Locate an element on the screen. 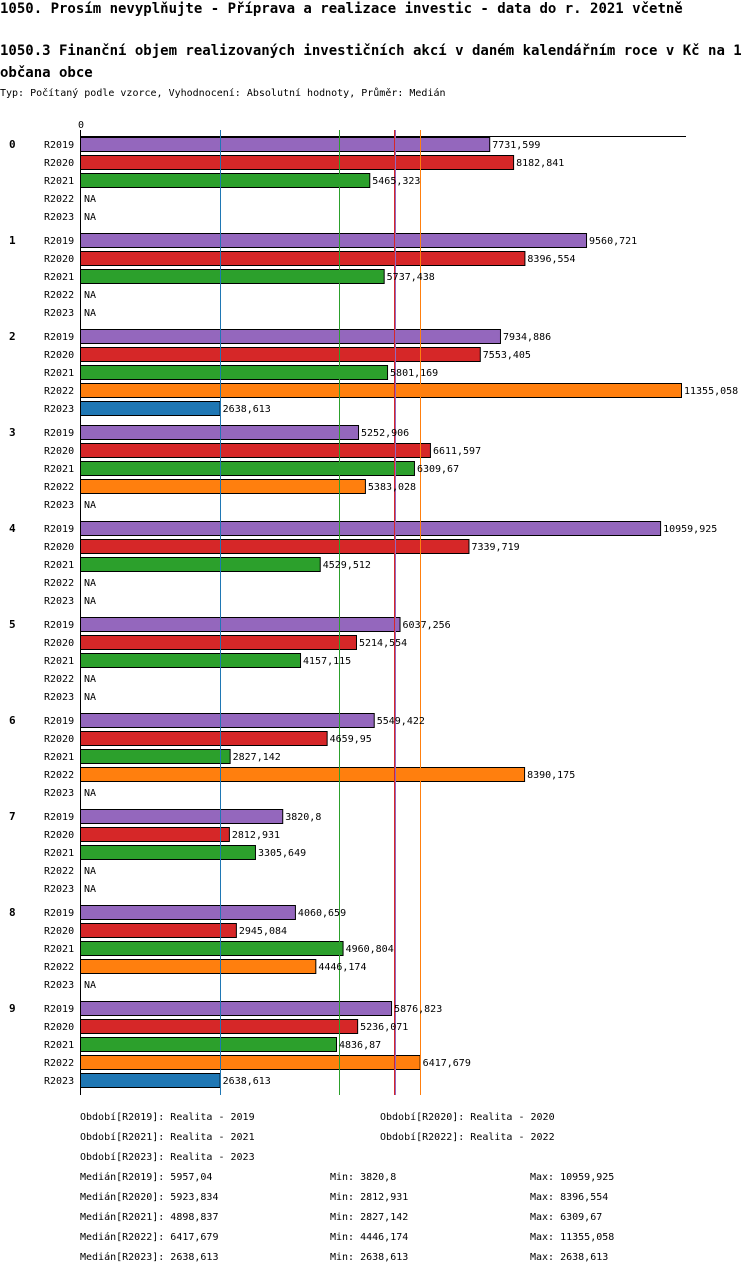 This screenshot has width=750, height=1276. data-label: 5465,323 is located at coordinates (396, 181).